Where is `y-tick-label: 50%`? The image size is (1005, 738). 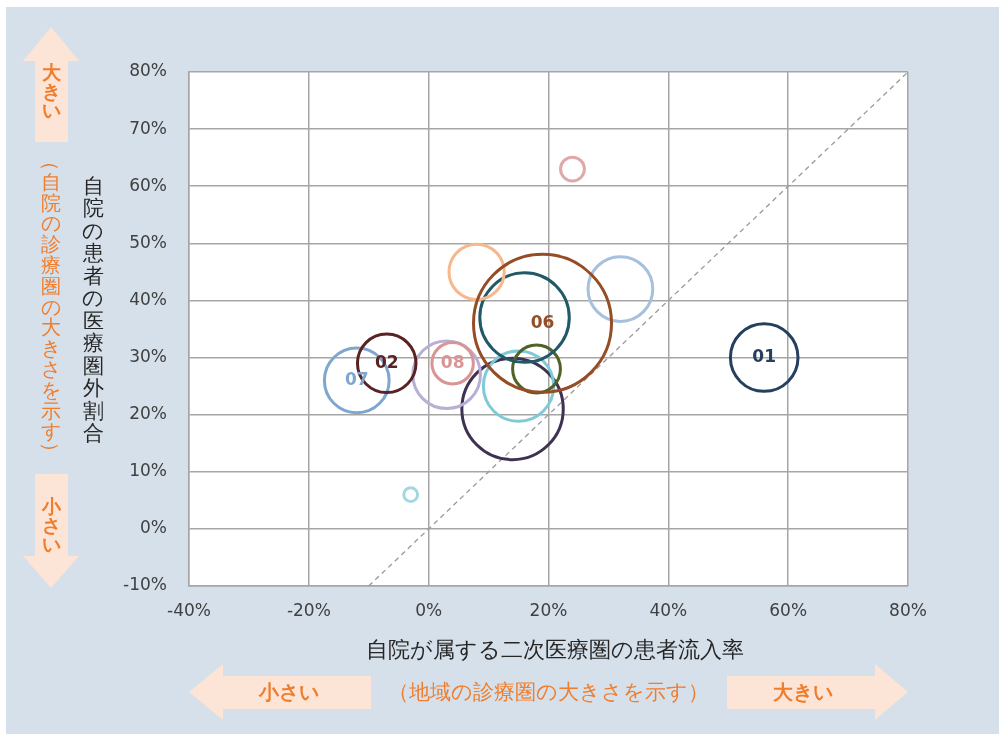 y-tick-label: 50% is located at coordinates (148, 241).